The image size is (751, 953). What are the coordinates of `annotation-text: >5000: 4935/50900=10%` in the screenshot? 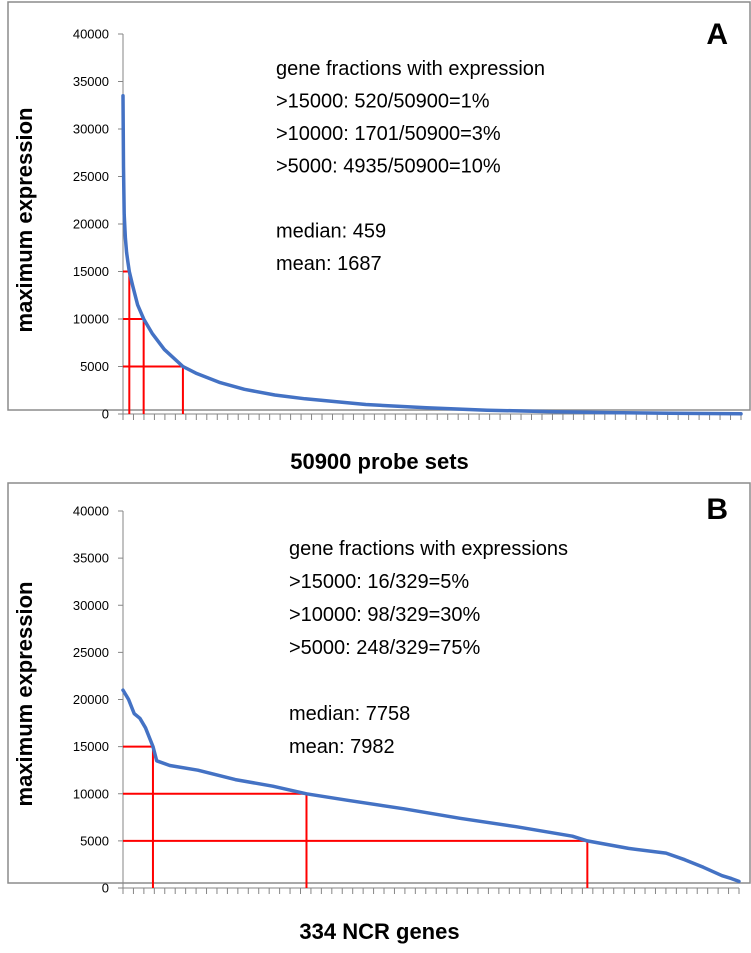 It's located at (388, 167).